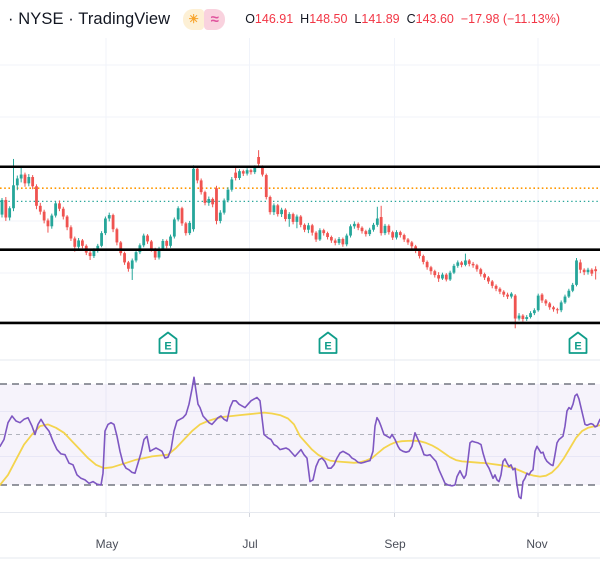  Describe the element at coordinates (89, 18) in the screenshot. I see `symbol-title: · NYSE · TradingView` at that location.